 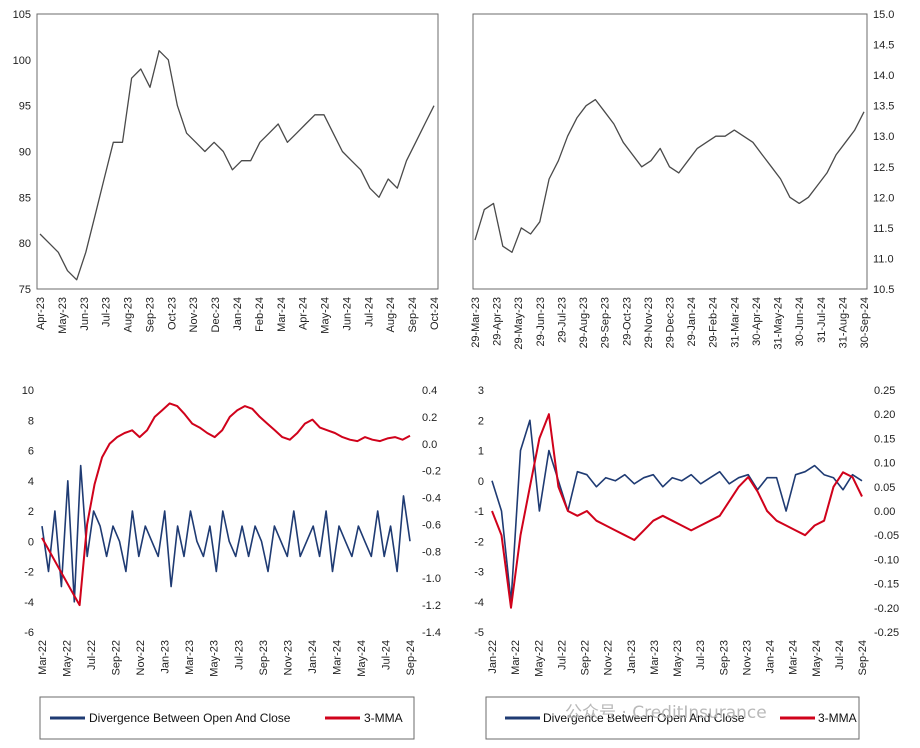 What do you see at coordinates (481, 452) in the screenshot?
I see `y-tick-label: 1` at bounding box center [481, 452].